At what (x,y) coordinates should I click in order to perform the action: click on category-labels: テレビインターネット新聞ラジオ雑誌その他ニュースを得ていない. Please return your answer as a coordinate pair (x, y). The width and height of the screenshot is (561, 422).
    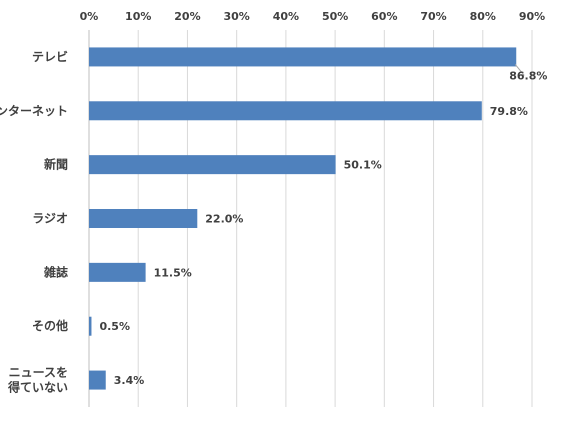
    Looking at the image, I should click on (34, 222).